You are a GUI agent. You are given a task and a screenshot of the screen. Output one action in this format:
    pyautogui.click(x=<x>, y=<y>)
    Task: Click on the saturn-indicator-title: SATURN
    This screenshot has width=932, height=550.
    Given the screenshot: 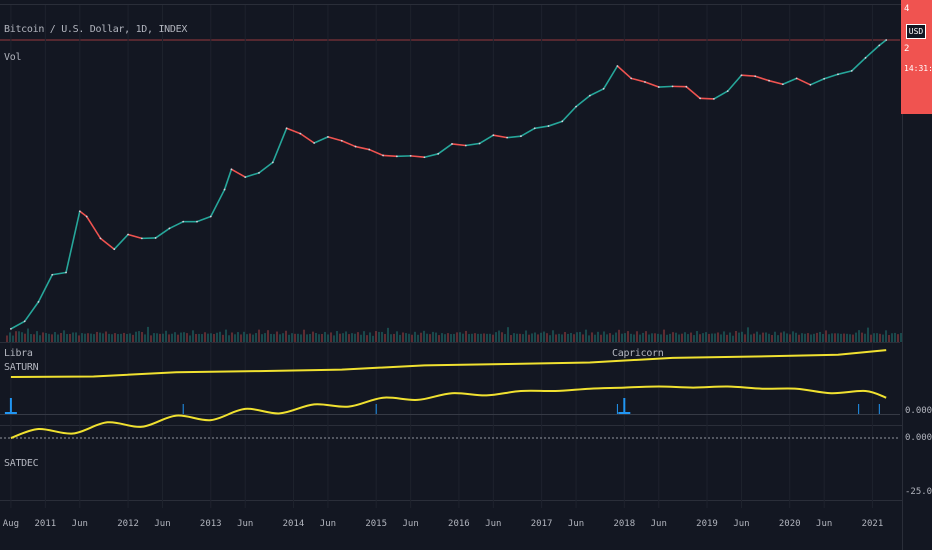 What is the action you would take?
    pyautogui.click(x=21, y=367)
    